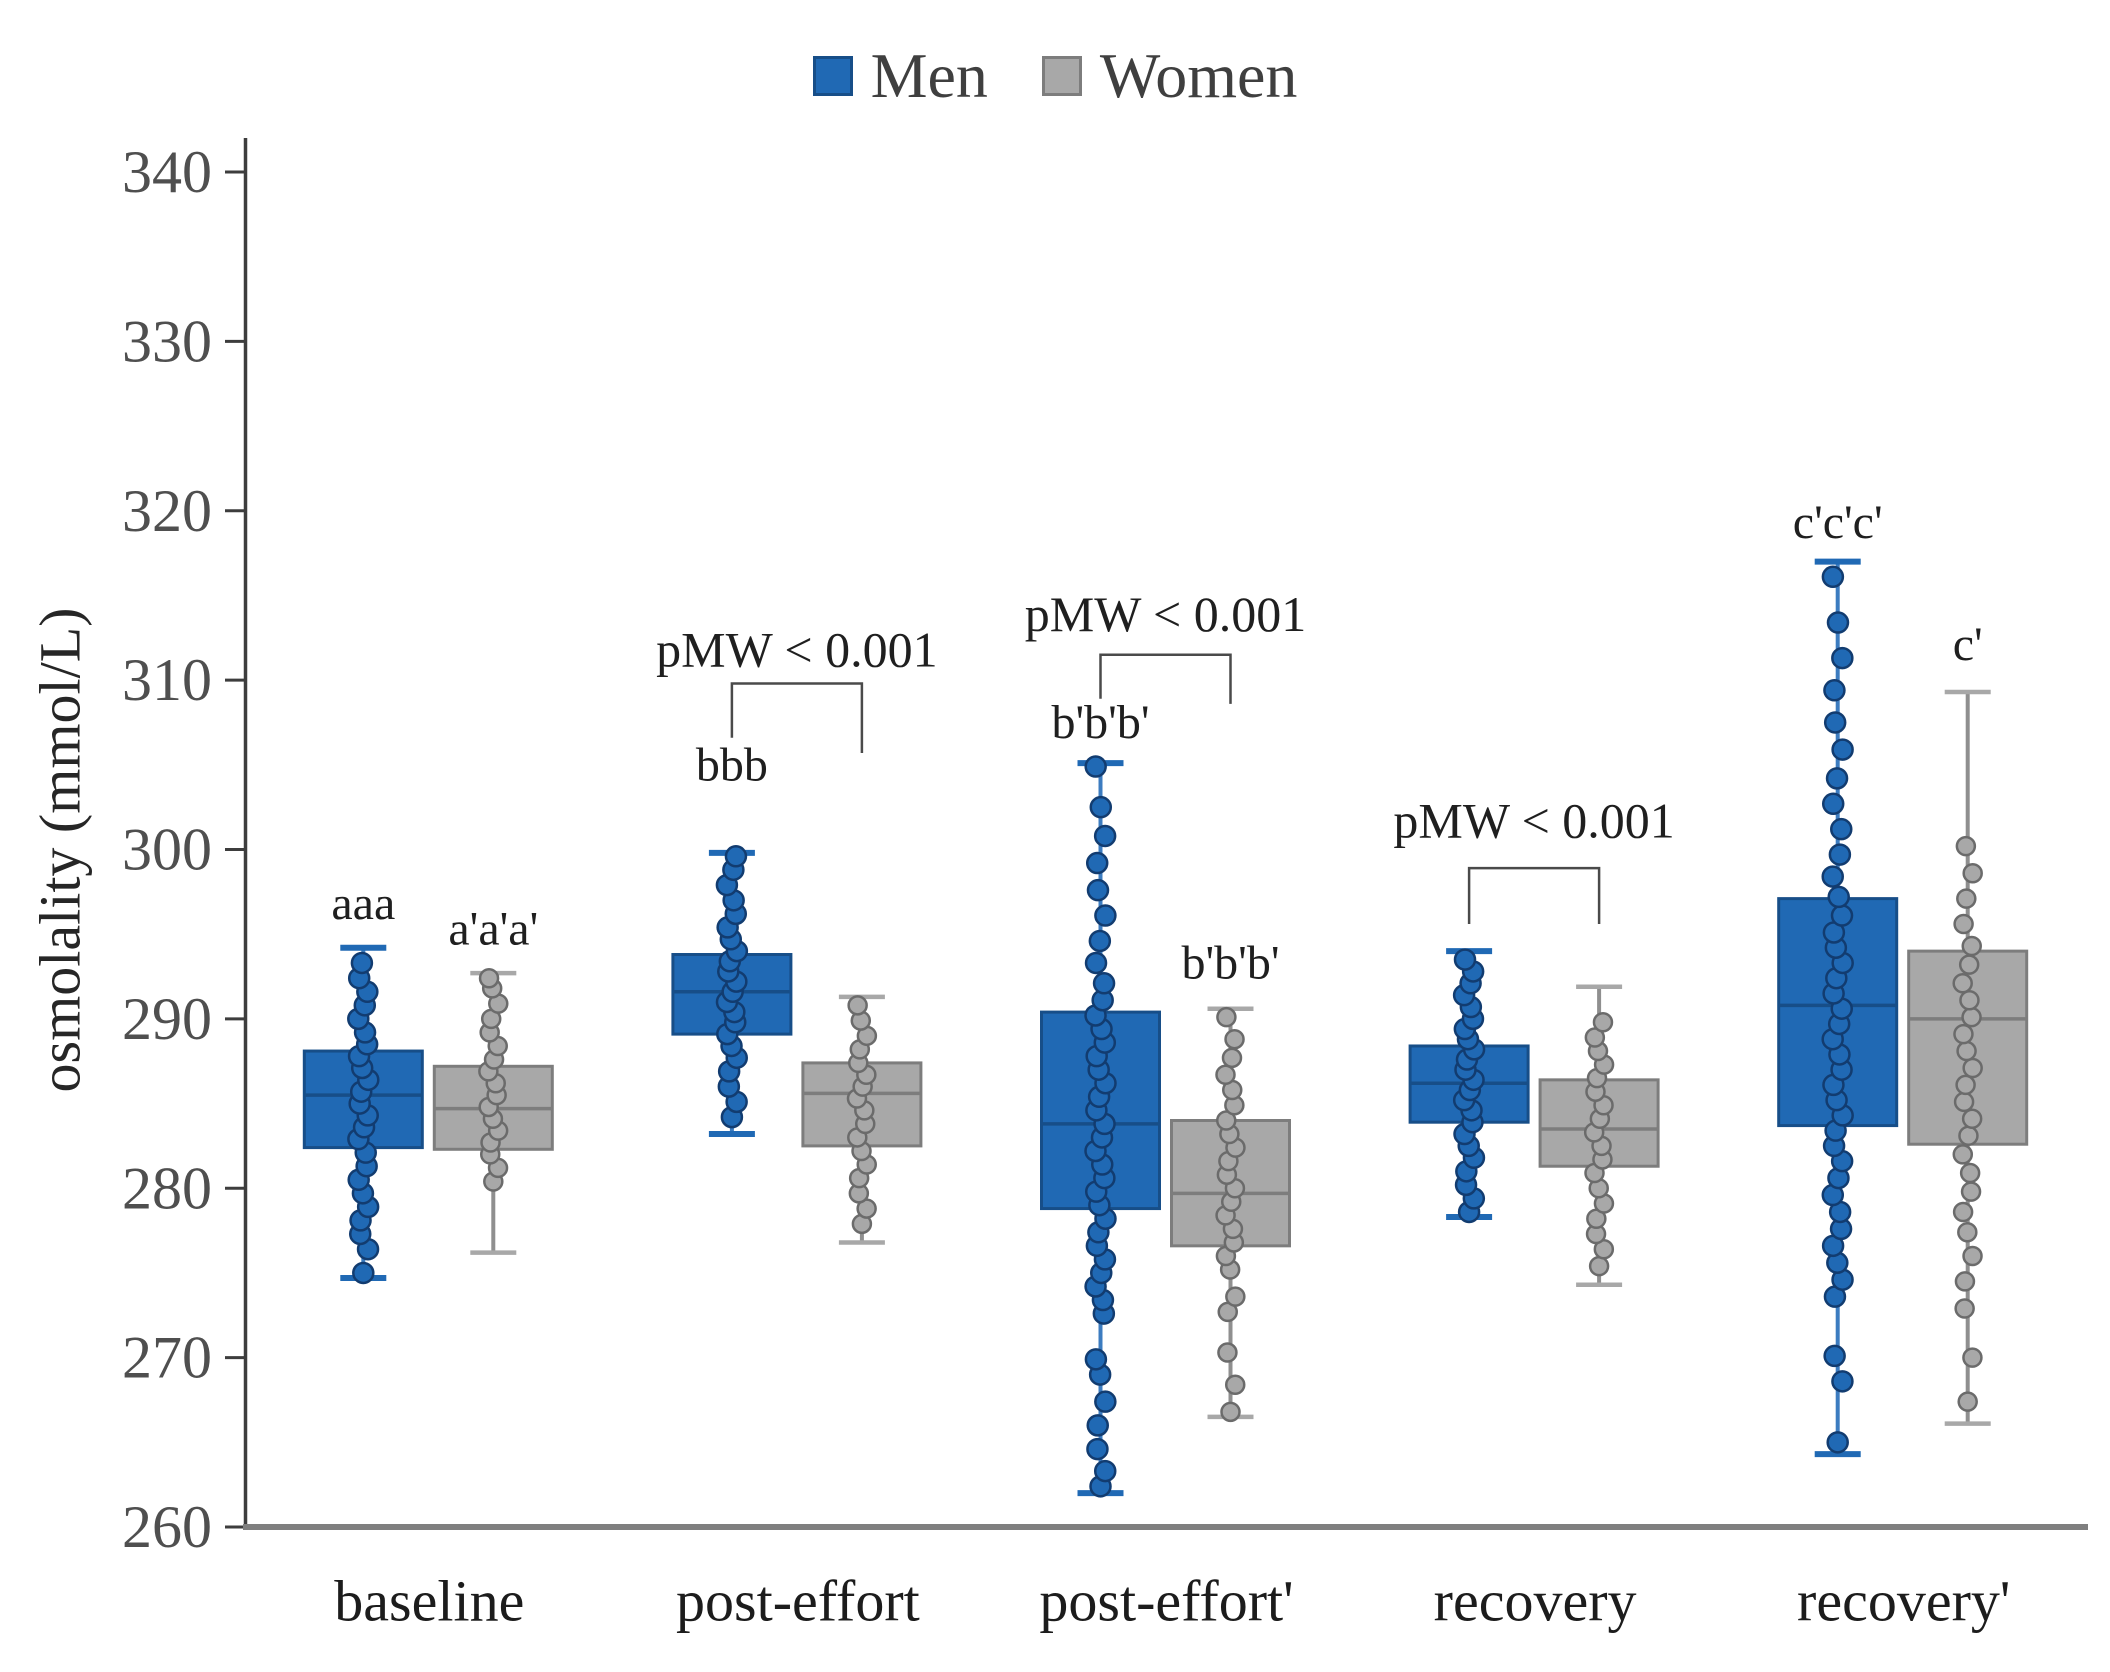  What do you see at coordinates (1535, 1601) in the screenshot?
I see `x-category-label-recovery: recovery` at bounding box center [1535, 1601].